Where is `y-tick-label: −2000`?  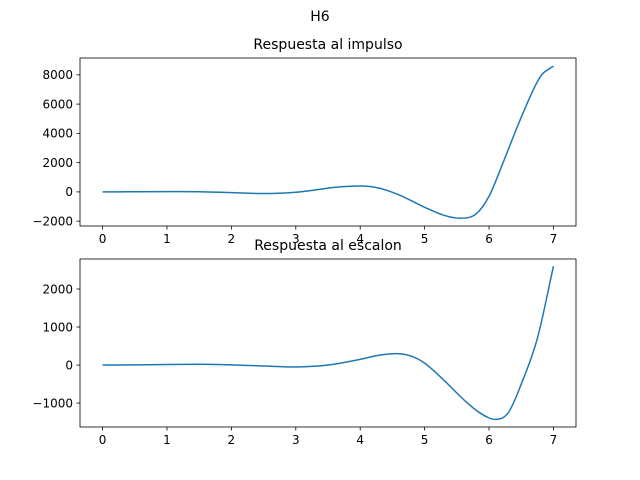
y-tick-label: −2000 is located at coordinates (52, 221).